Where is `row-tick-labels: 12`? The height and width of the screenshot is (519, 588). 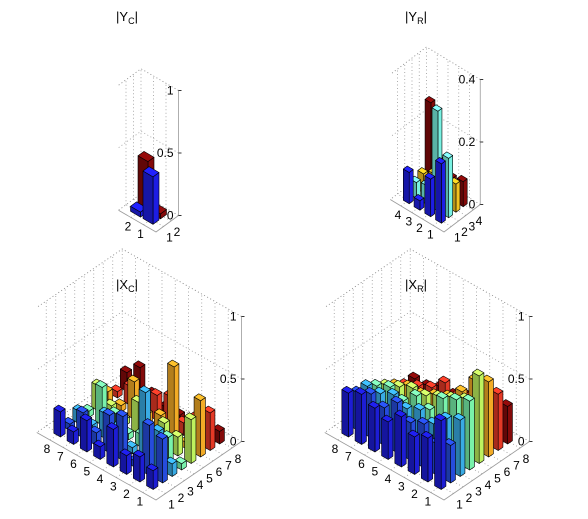
row-tick-labels: 12 is located at coordinates (135, 230).